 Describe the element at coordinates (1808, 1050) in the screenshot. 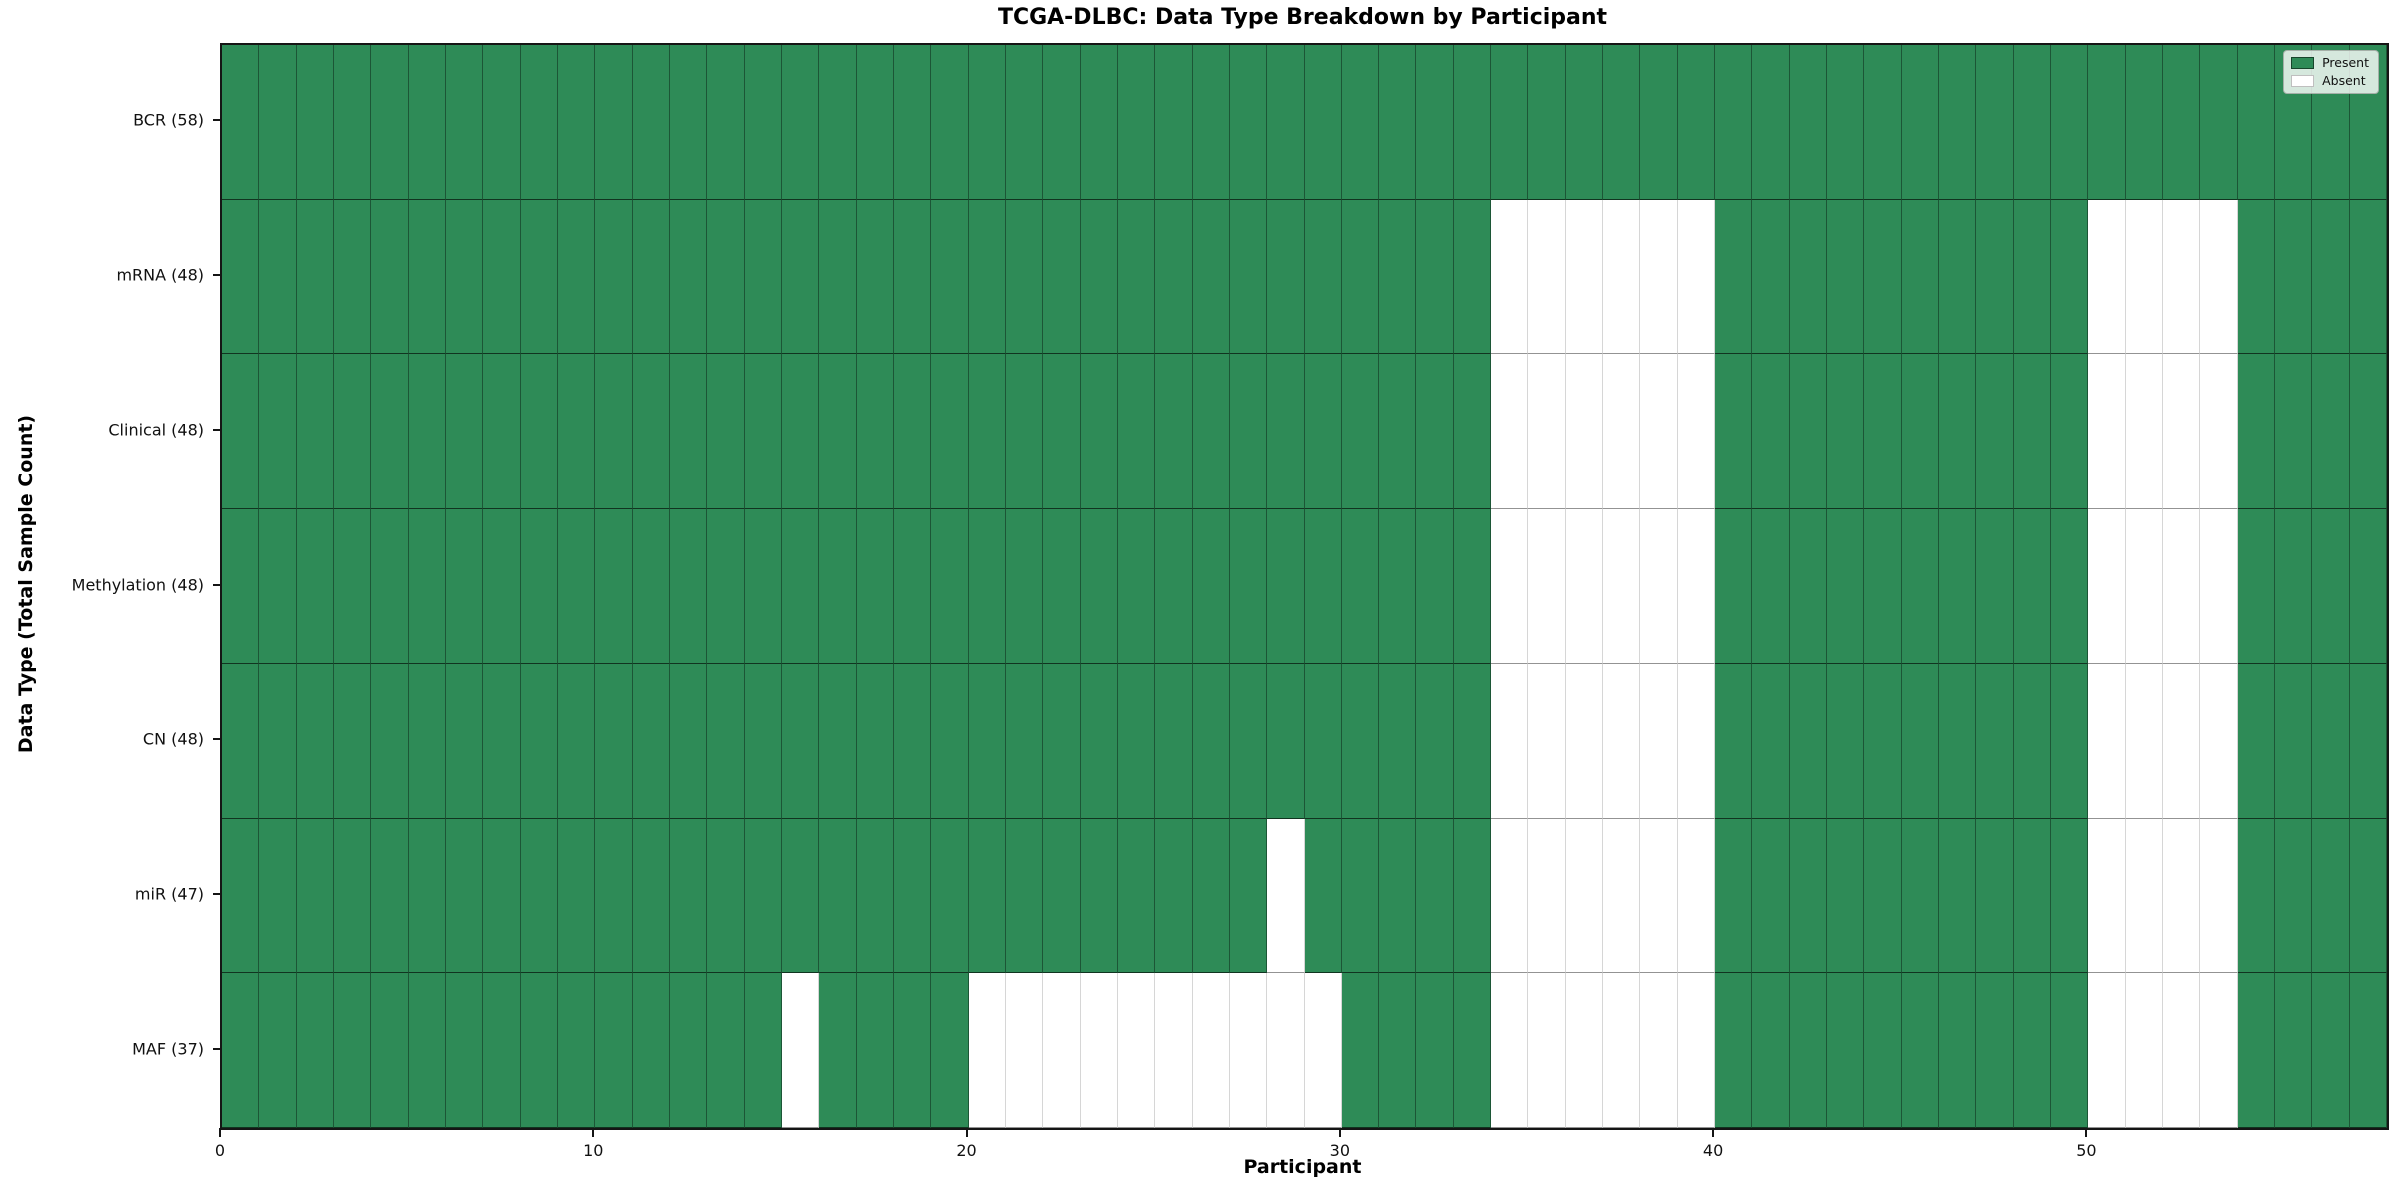

I see `cell-MAF-p42` at that location.